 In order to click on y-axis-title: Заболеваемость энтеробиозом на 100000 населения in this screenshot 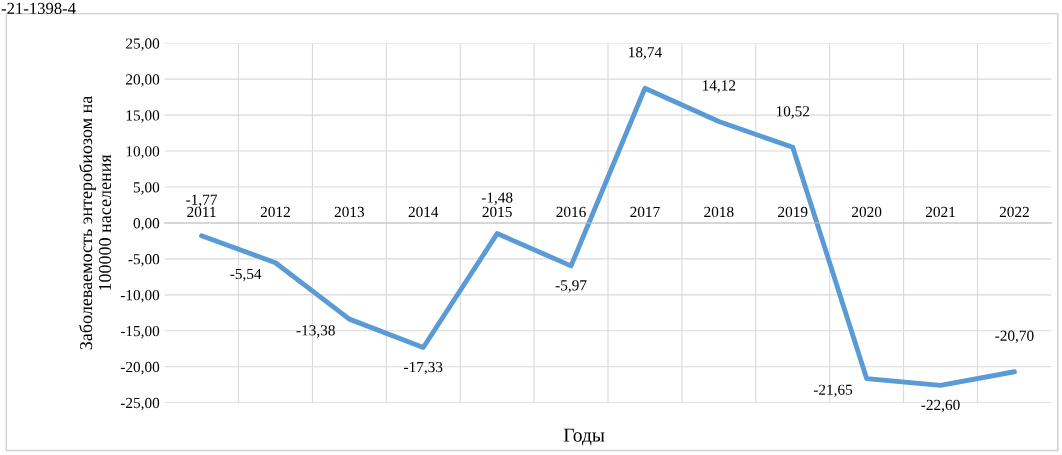, I will do `click(95, 222)`.